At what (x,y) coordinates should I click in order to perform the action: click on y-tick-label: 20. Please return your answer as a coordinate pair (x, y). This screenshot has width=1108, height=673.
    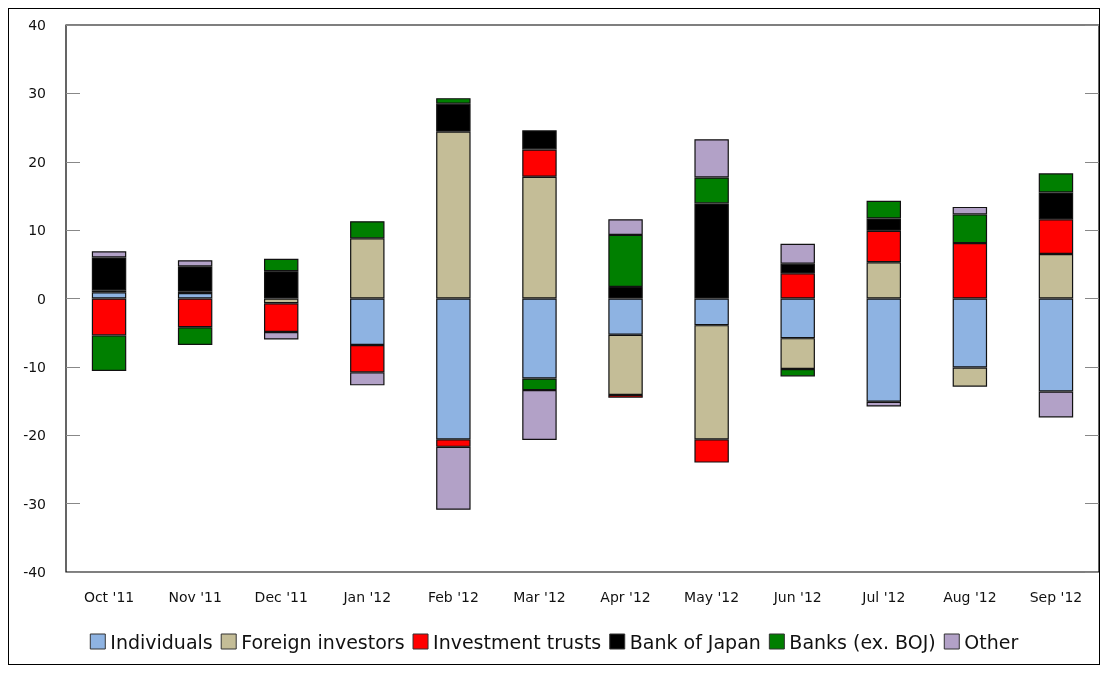
    Looking at the image, I should click on (37, 161).